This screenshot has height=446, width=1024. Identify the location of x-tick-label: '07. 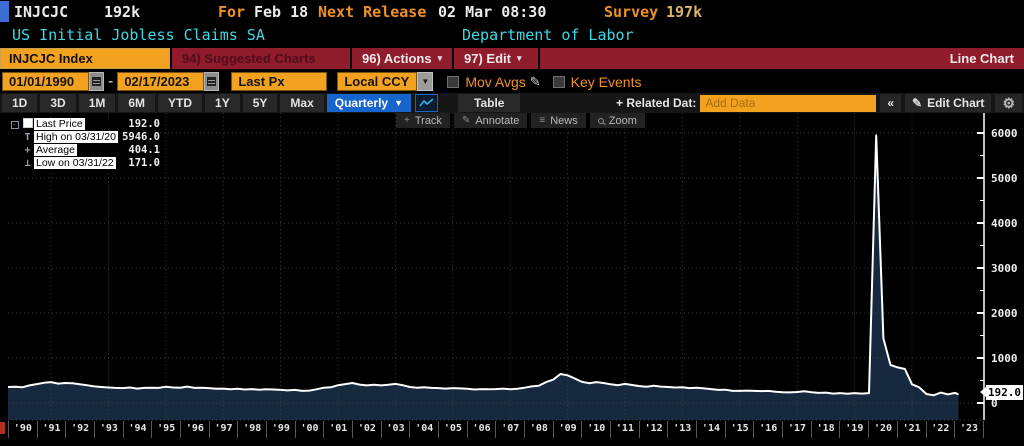
(511, 429).